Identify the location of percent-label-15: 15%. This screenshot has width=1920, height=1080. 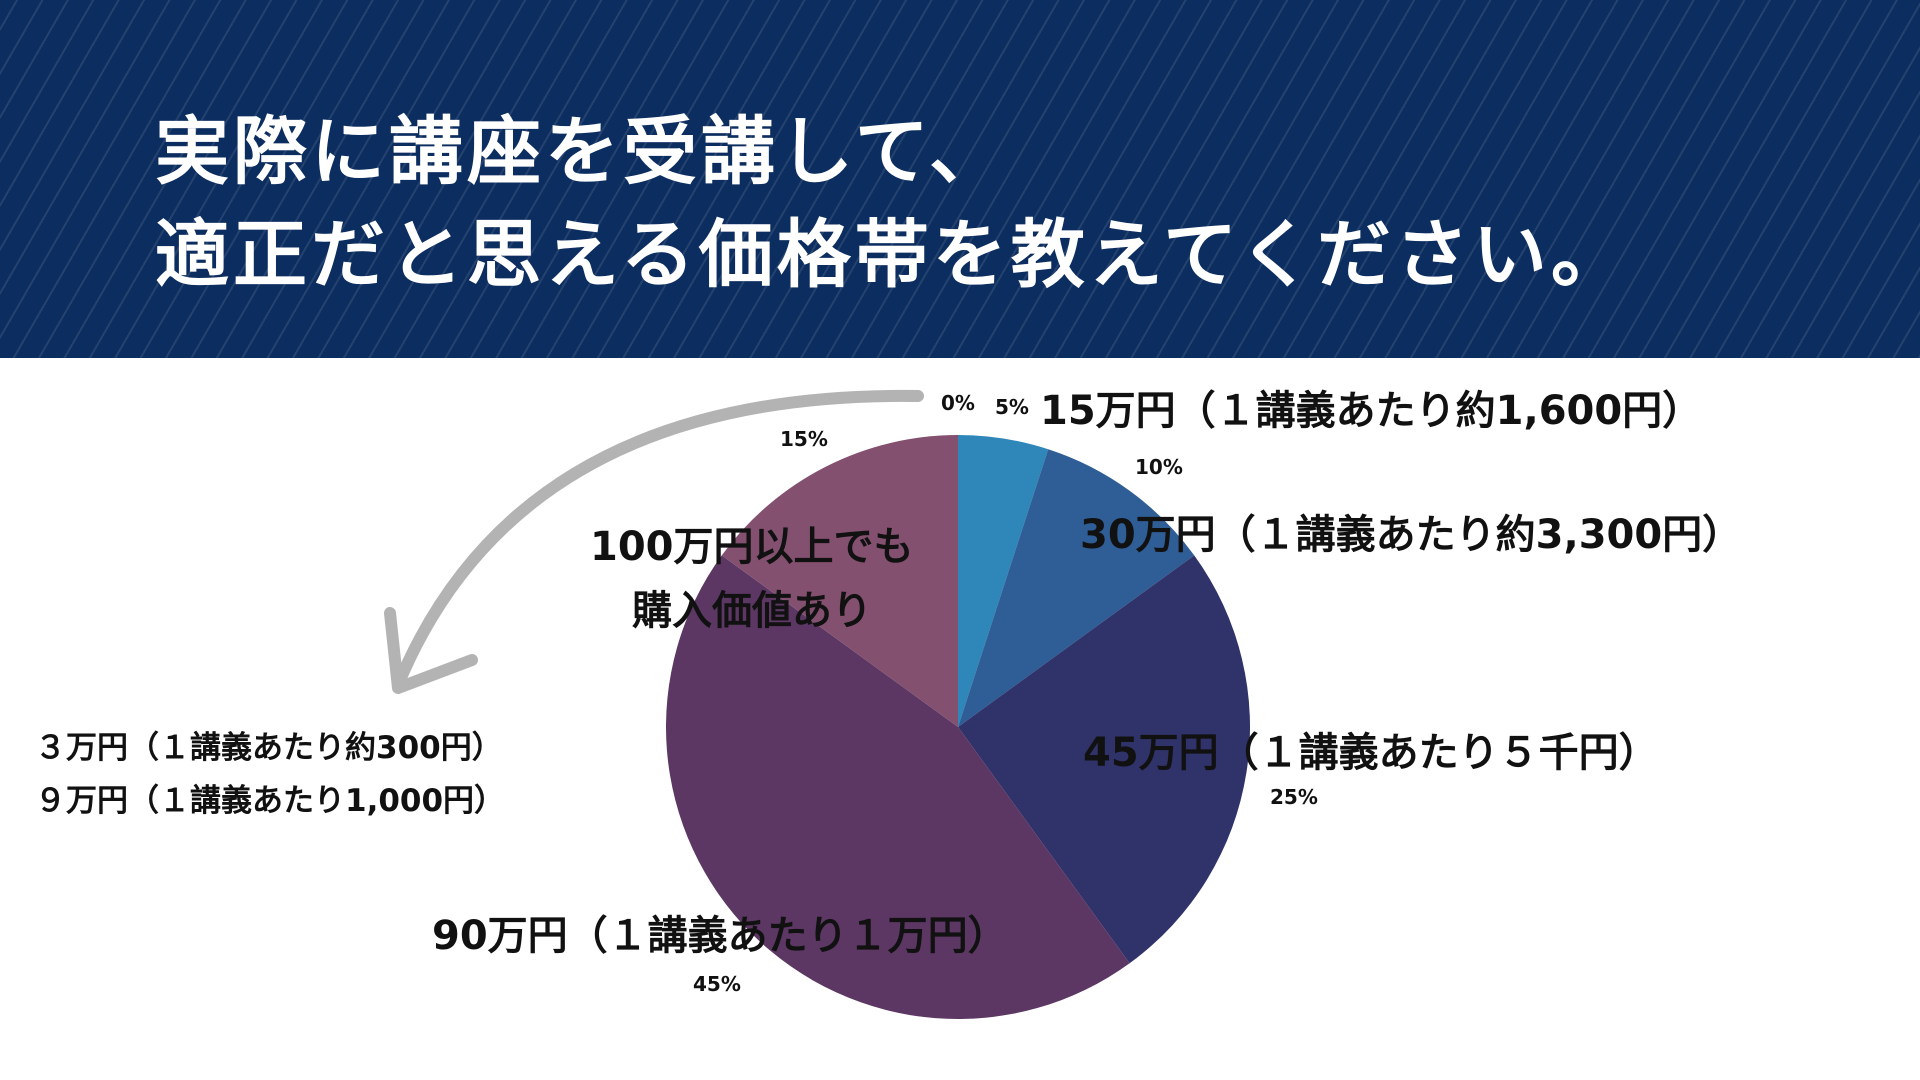
(804, 439).